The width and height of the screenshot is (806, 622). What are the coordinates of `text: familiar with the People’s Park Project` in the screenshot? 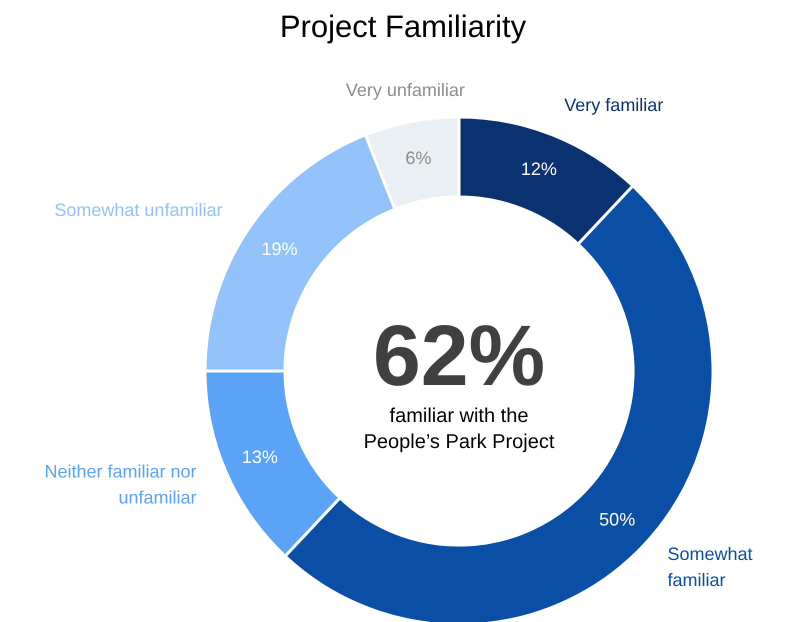 It's located at (459, 429).